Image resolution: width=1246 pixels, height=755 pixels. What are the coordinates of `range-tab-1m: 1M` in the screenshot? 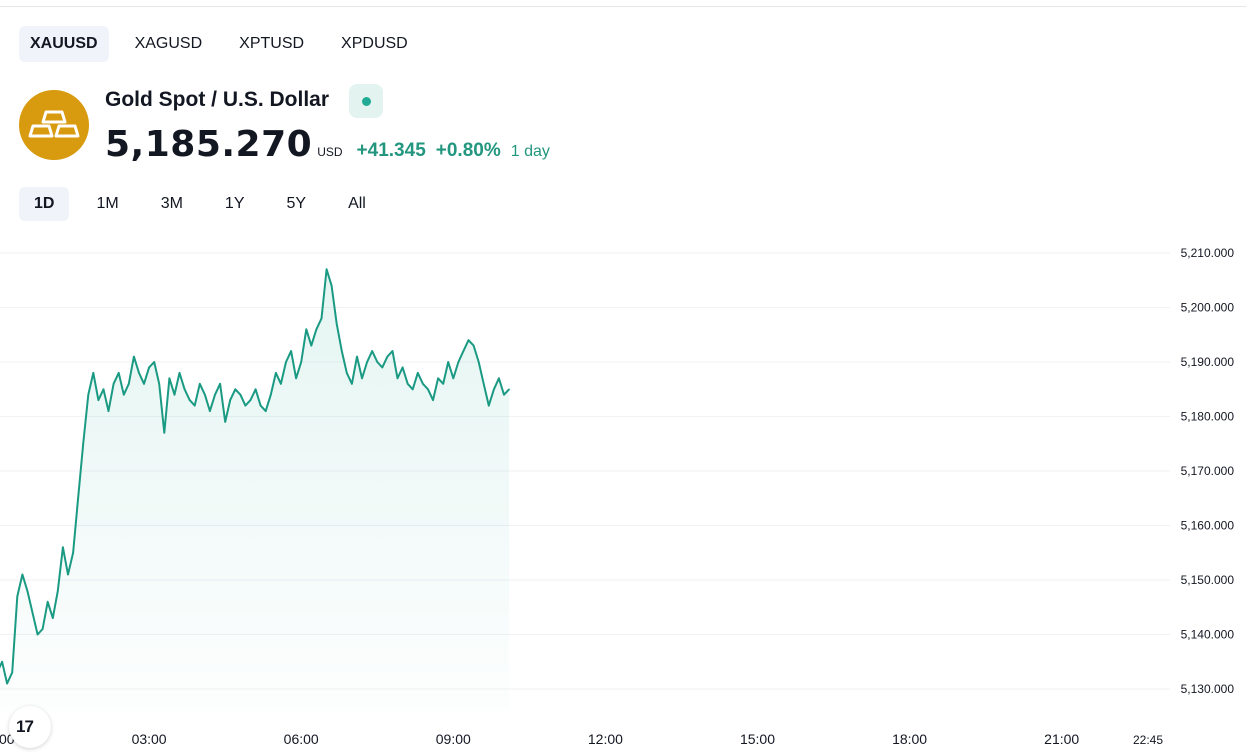 It's located at (107, 203).